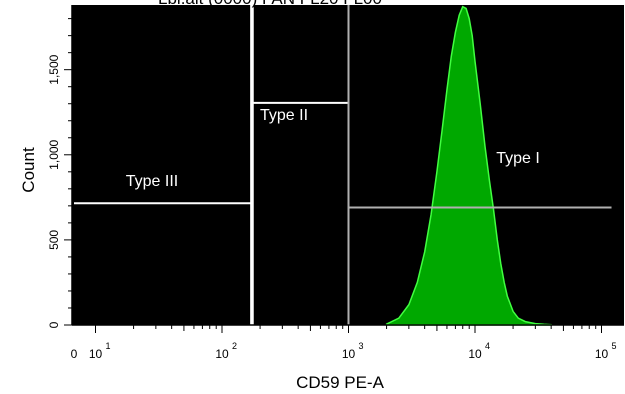 Image resolution: width=625 pixels, height=394 pixels. Describe the element at coordinates (340, 382) in the screenshot. I see `x-axis-label: CD59 PE-A` at that location.